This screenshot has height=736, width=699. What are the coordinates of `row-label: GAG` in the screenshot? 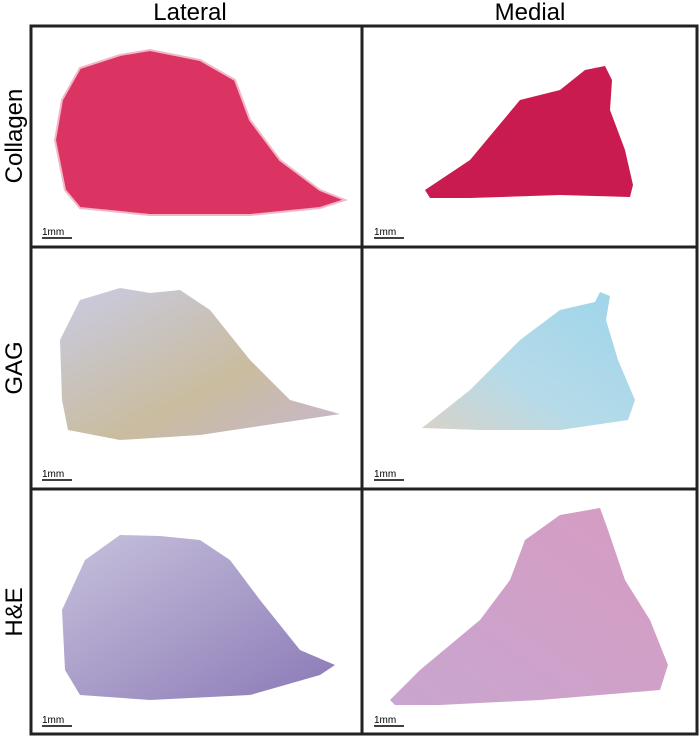 It's located at (14, 367).